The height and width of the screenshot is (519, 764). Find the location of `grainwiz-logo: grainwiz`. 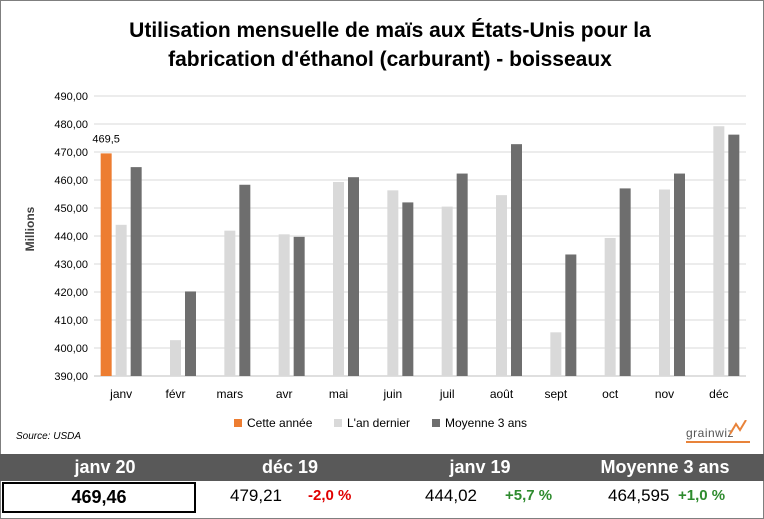

grainwiz-logo: grainwiz is located at coordinates (718, 435).